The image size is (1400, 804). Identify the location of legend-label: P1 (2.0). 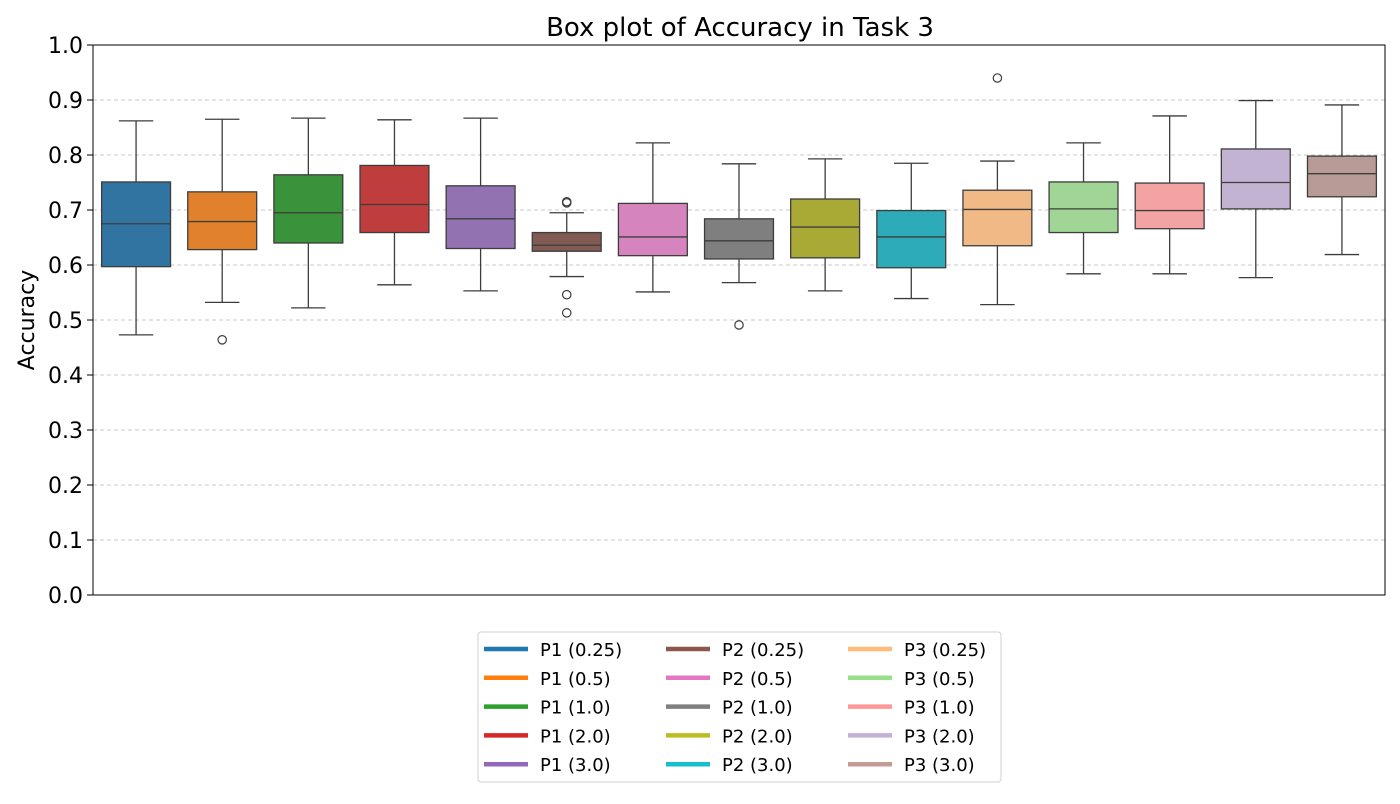
(575, 736).